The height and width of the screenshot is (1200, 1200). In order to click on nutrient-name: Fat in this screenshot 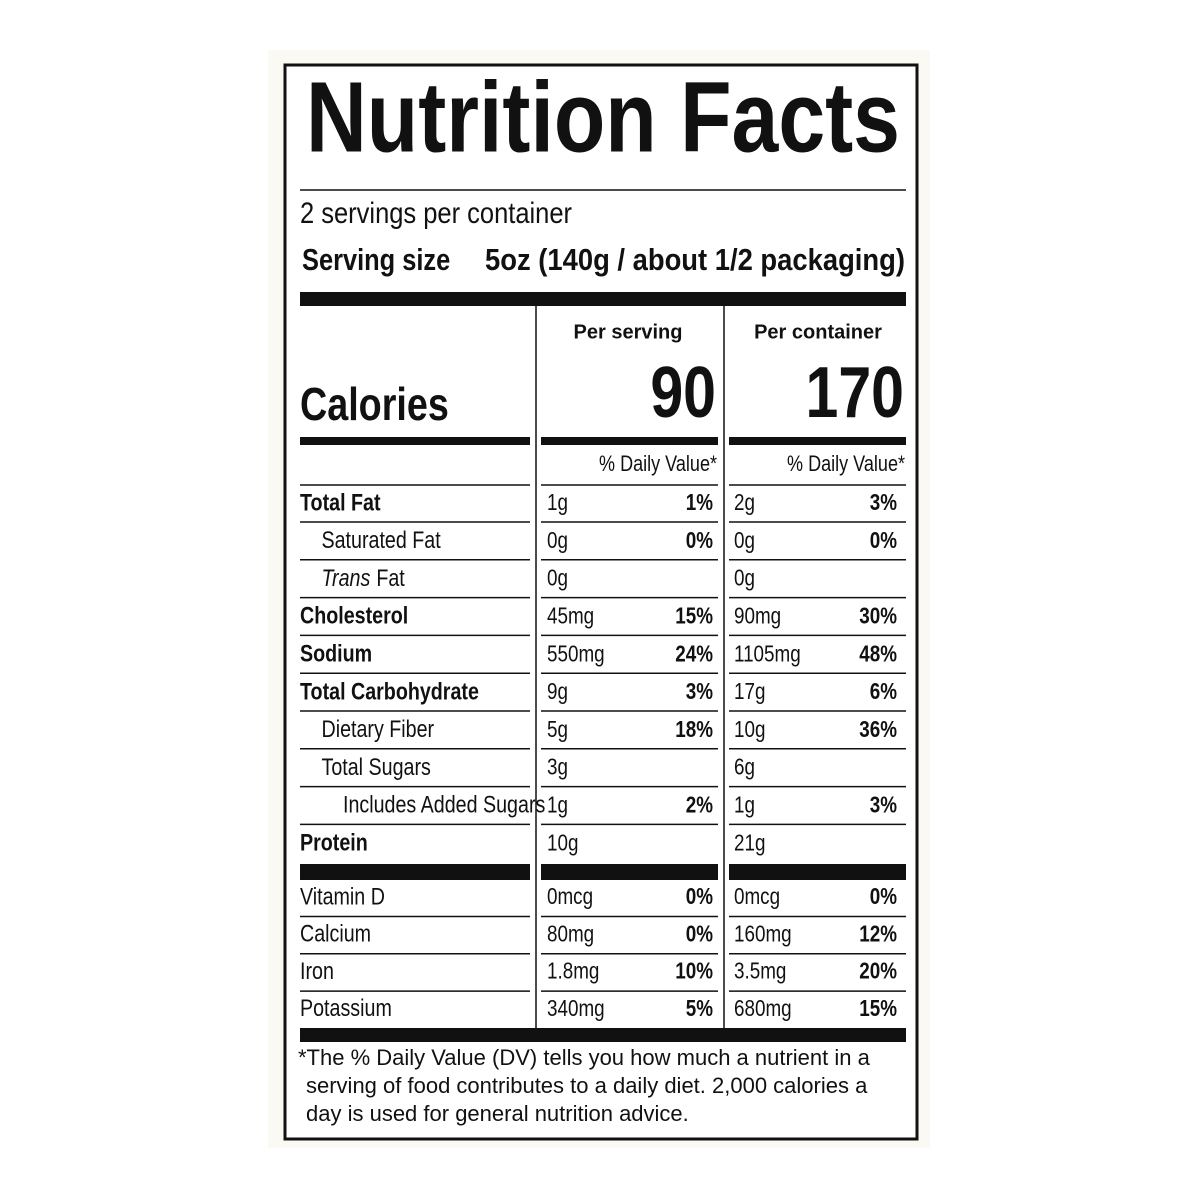, I will do `click(390, 577)`.